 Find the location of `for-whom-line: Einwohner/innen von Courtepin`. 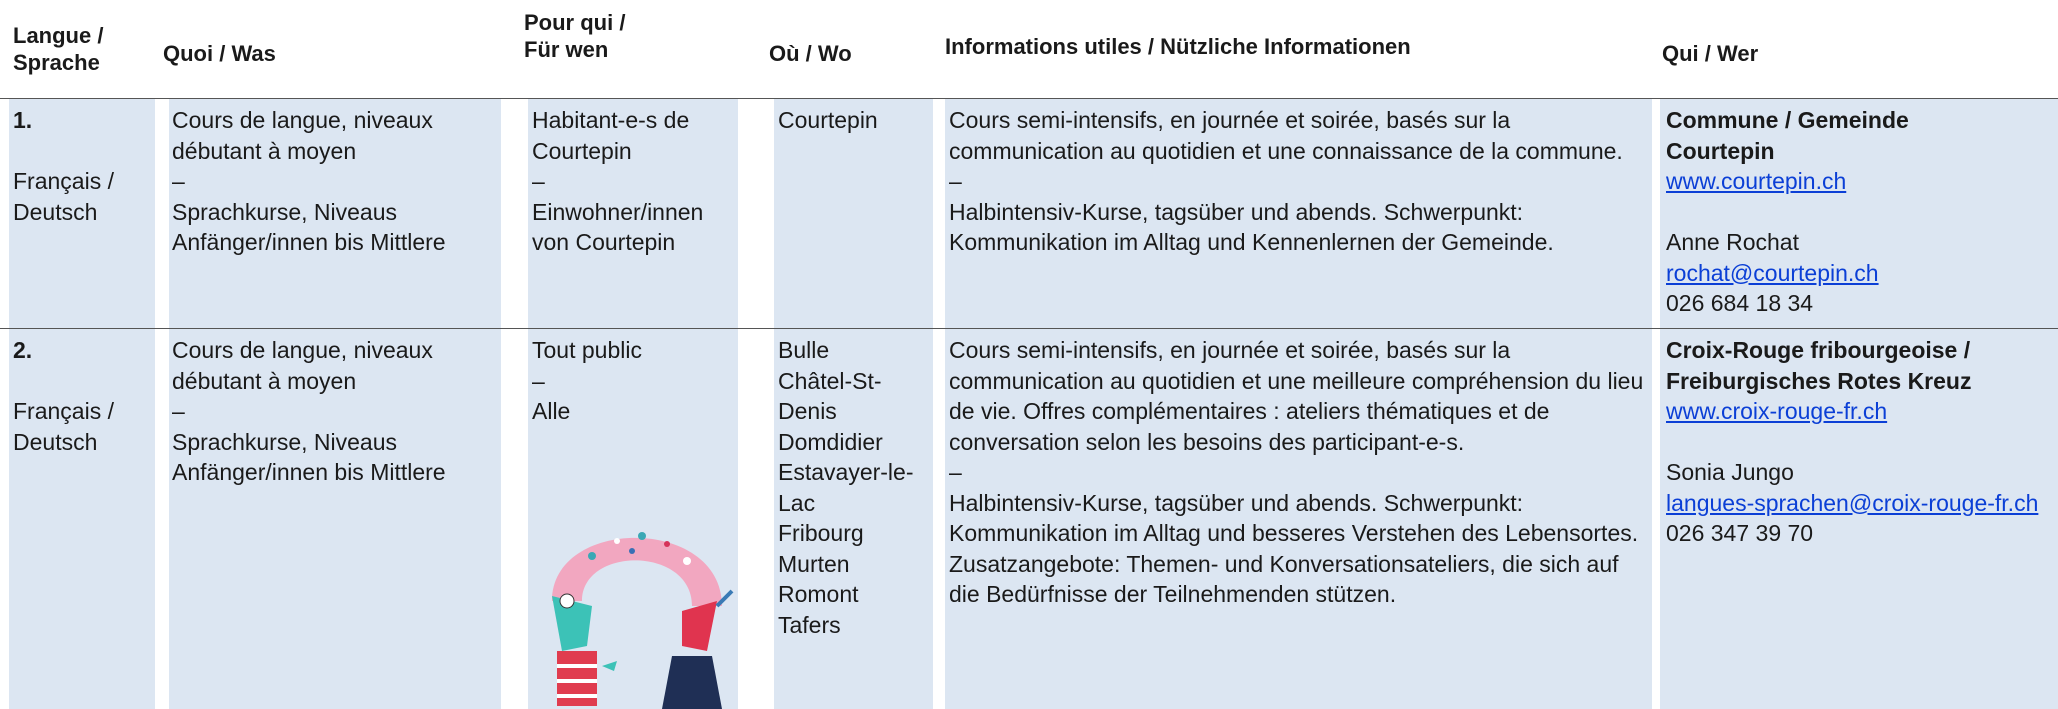

for-whom-line: Einwohner/innen von Courtepin is located at coordinates (618, 227).